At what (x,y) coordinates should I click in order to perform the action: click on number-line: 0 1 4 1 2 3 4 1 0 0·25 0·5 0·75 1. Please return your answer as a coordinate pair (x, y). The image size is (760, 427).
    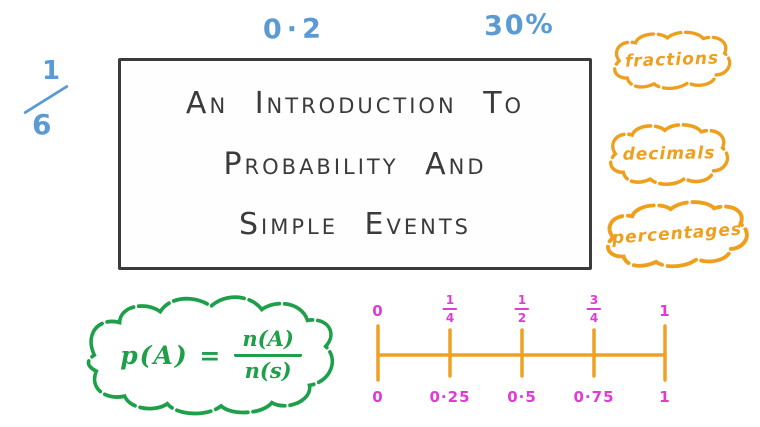
    Looking at the image, I should click on (517, 355).